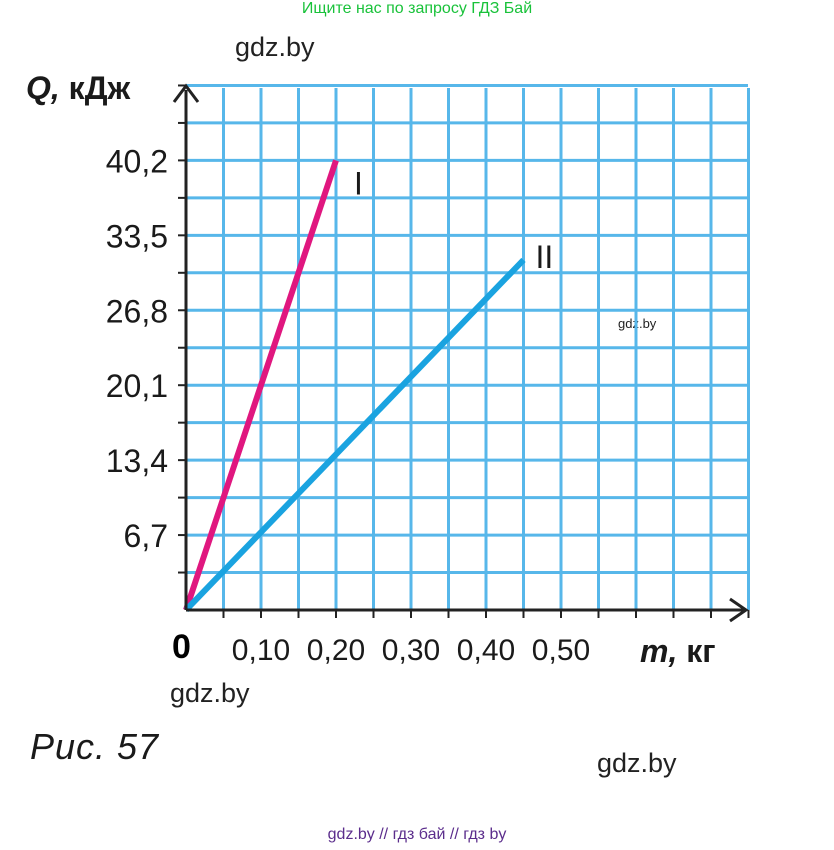  Describe the element at coordinates (137, 461) in the screenshot. I see `y-tick-label: 13,4` at that location.